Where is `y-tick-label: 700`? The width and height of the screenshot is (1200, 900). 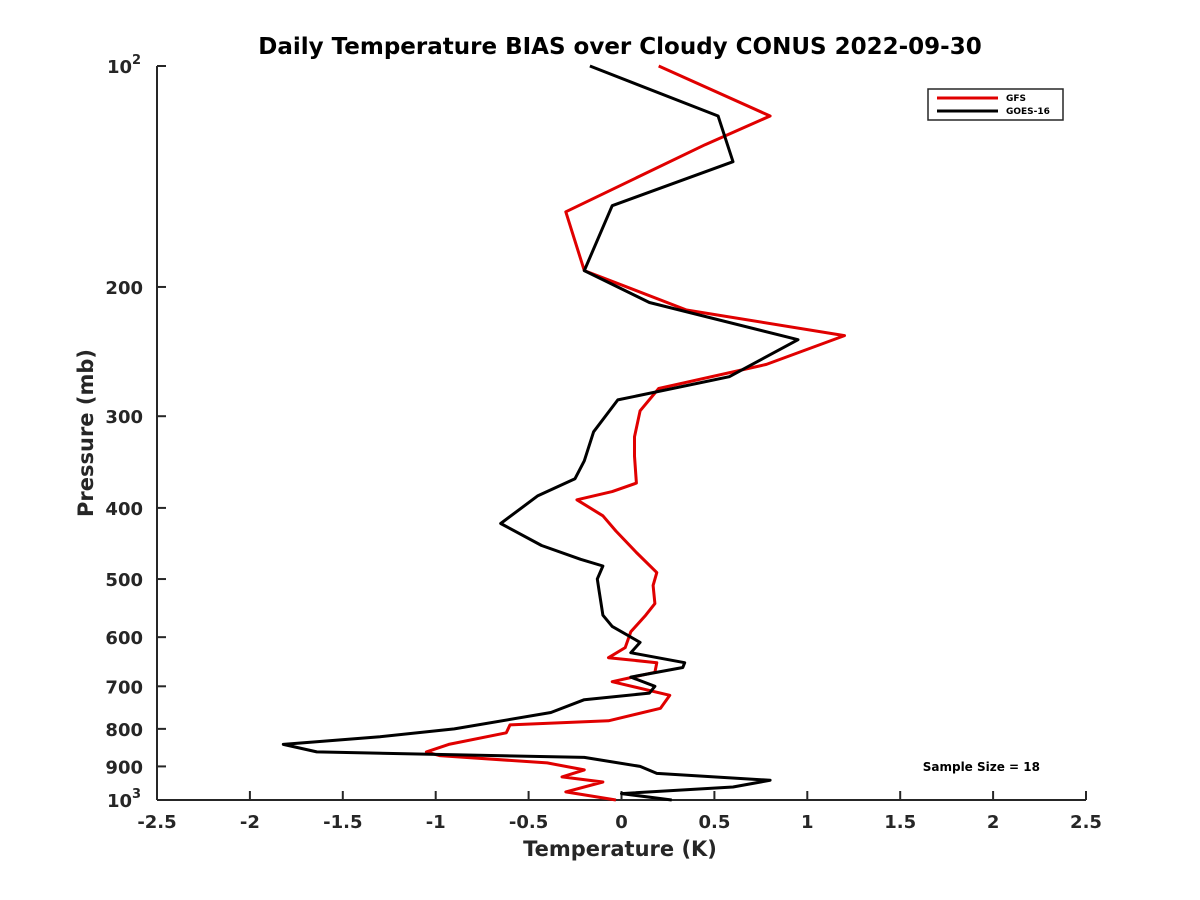 y-tick-label: 700 is located at coordinates (124, 687).